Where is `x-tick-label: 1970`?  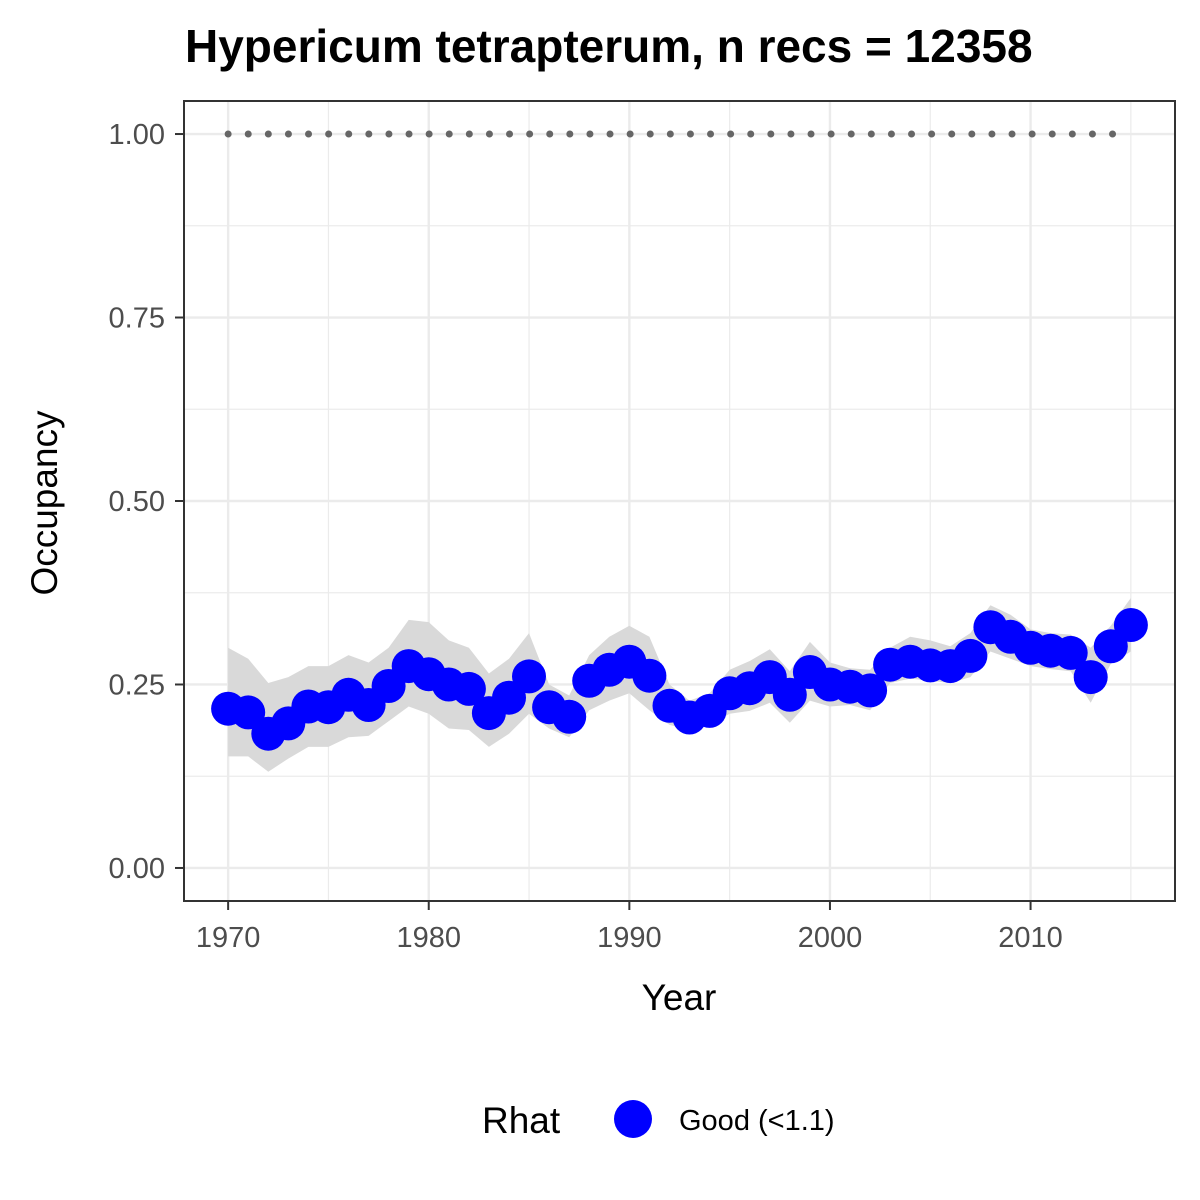 x-tick-label: 1970 is located at coordinates (228, 938).